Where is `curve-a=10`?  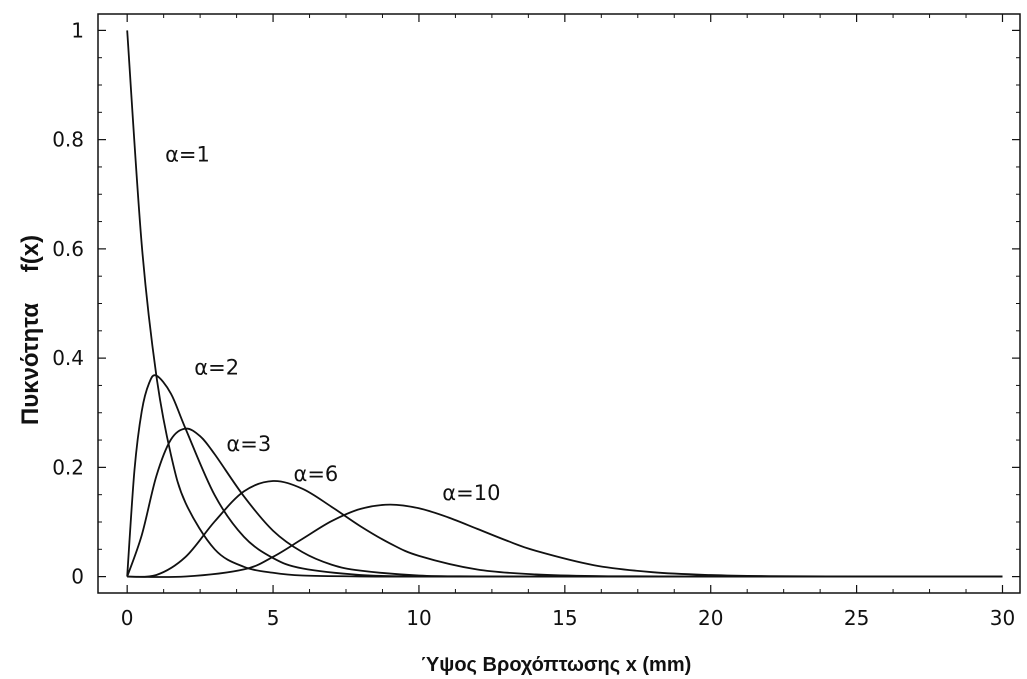
curve-a=10 is located at coordinates (565, 540).